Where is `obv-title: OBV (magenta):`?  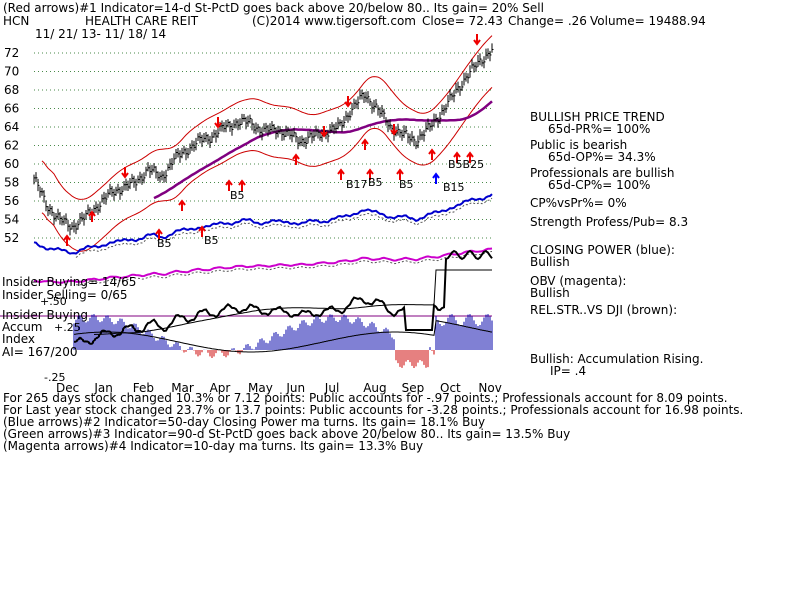
obv-title: OBV (magenta): is located at coordinates (578, 281).